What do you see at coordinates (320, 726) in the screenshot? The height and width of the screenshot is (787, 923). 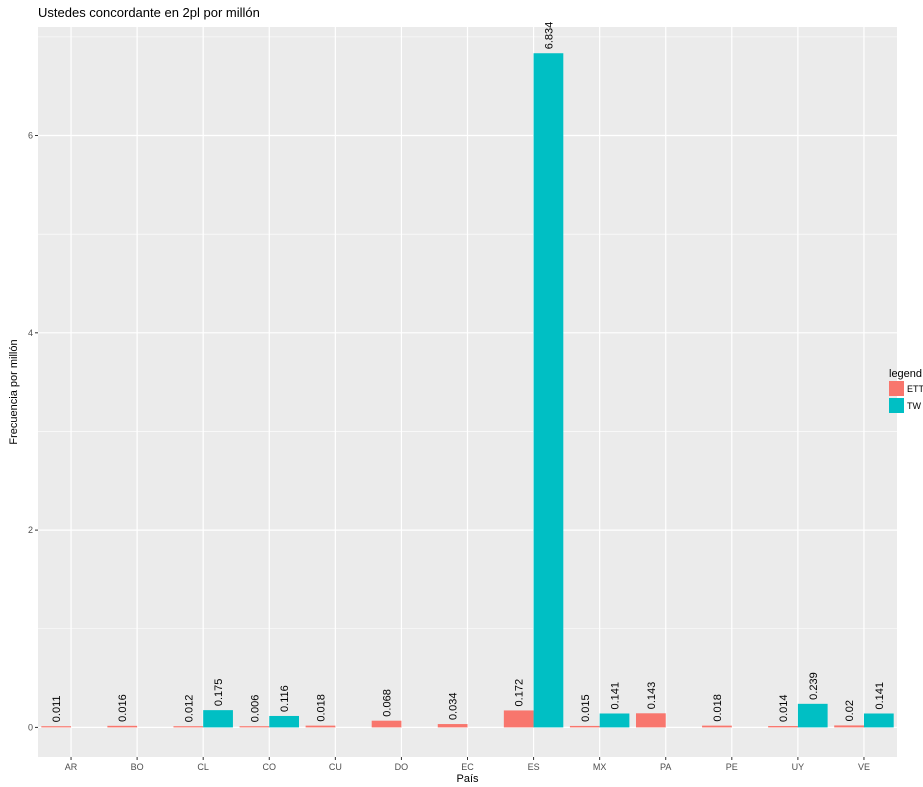 I see `bar-ett-cu` at bounding box center [320, 726].